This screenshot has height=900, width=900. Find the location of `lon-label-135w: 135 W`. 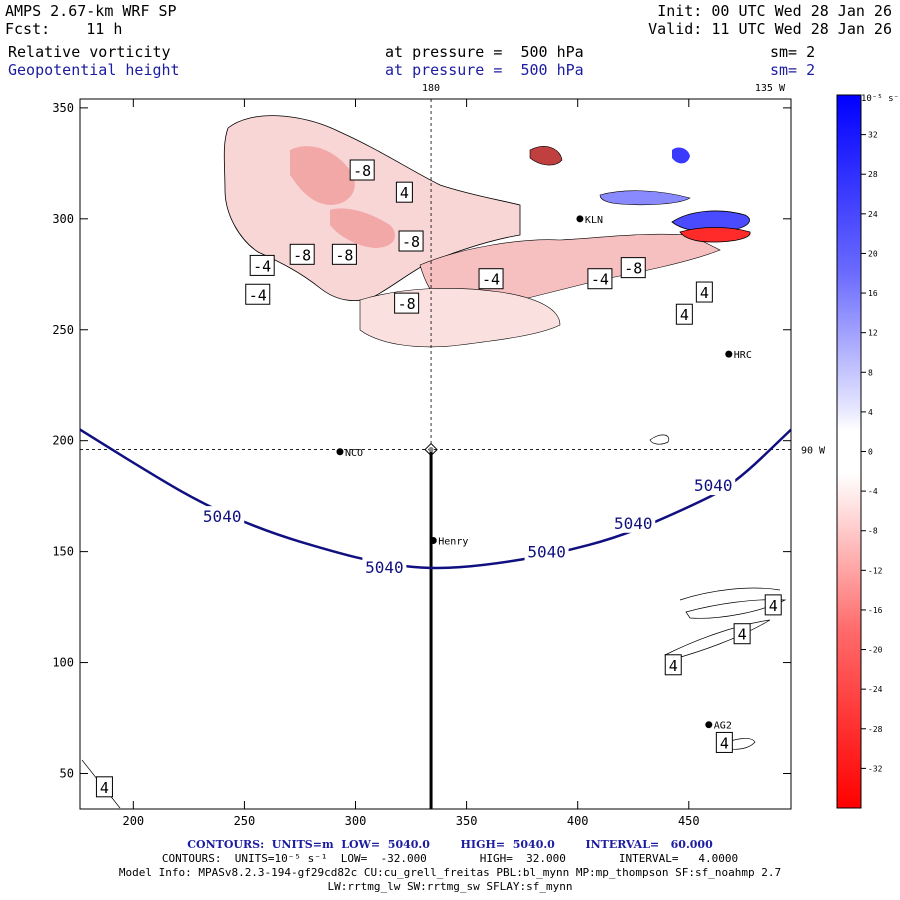

lon-label-135w: 135 W is located at coordinates (770, 88).